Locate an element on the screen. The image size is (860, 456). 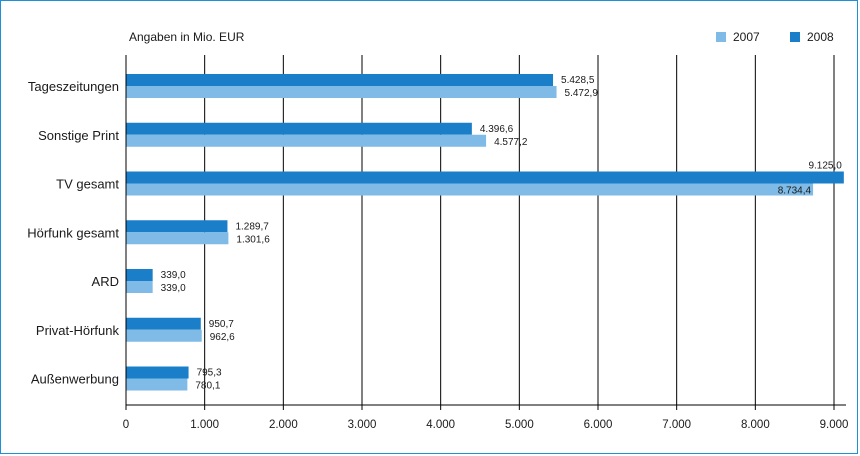
category-label: Privat-Hörfunk is located at coordinates (78, 330).